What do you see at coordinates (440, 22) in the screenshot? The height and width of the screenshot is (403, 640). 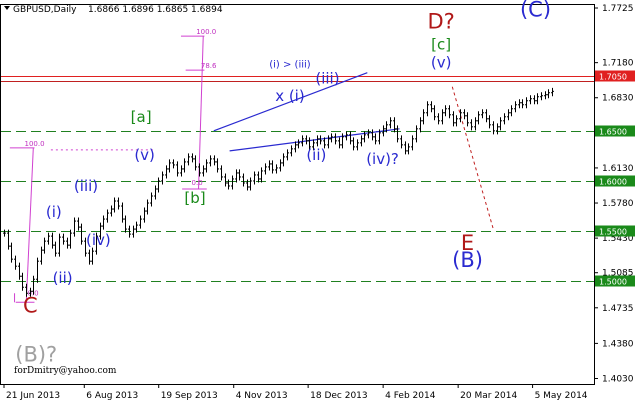 I see `wave-label: D?` at bounding box center [440, 22].